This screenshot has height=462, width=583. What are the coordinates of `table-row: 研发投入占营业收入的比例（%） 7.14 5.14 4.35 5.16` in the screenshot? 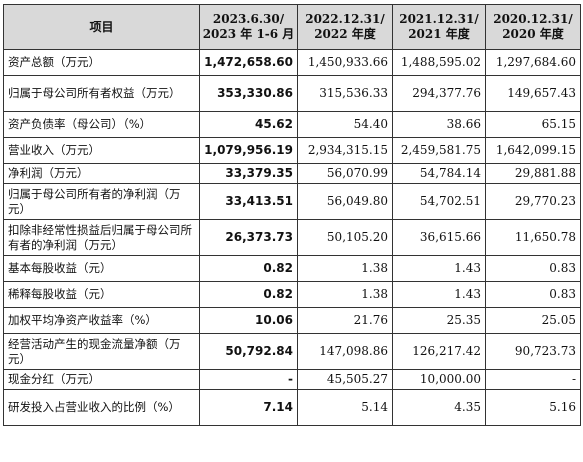 It's located at (292, 407).